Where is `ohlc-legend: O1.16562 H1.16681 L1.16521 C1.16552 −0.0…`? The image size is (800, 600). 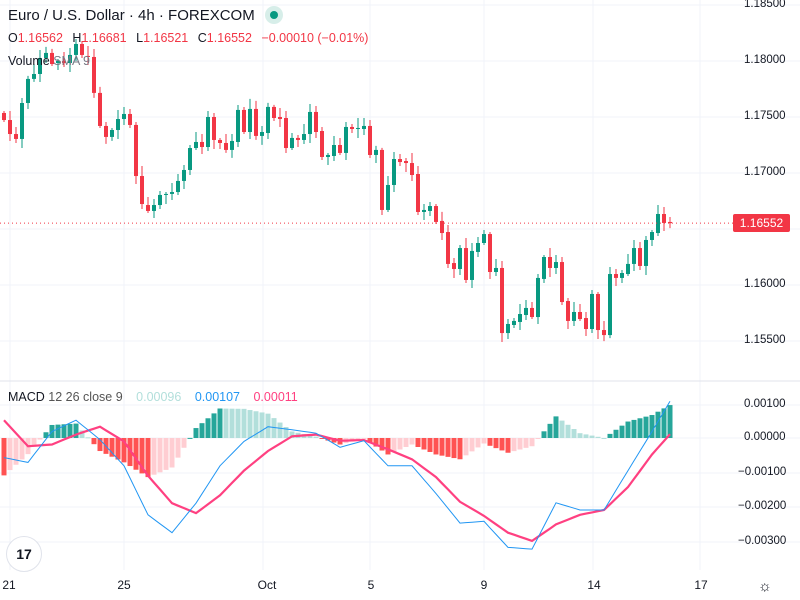 ohlc-legend: O1.16562 H1.16681 L1.16521 C1.16552 −0.0… is located at coordinates (191, 38).